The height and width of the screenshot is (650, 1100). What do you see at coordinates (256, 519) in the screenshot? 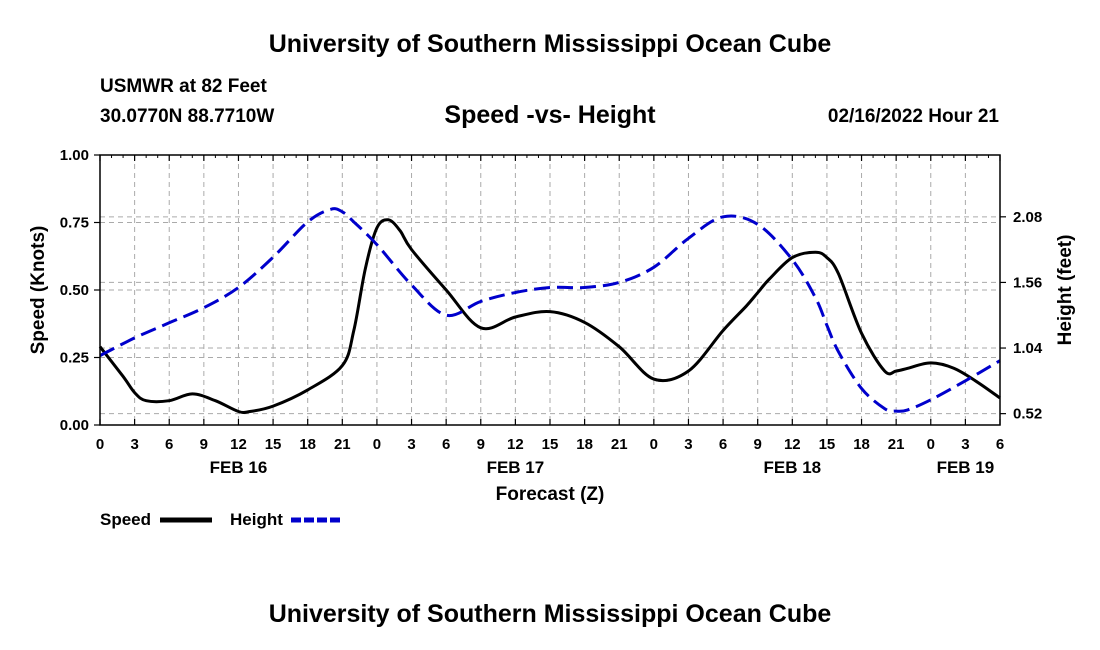
I see `legend-label-height: Height` at bounding box center [256, 519].